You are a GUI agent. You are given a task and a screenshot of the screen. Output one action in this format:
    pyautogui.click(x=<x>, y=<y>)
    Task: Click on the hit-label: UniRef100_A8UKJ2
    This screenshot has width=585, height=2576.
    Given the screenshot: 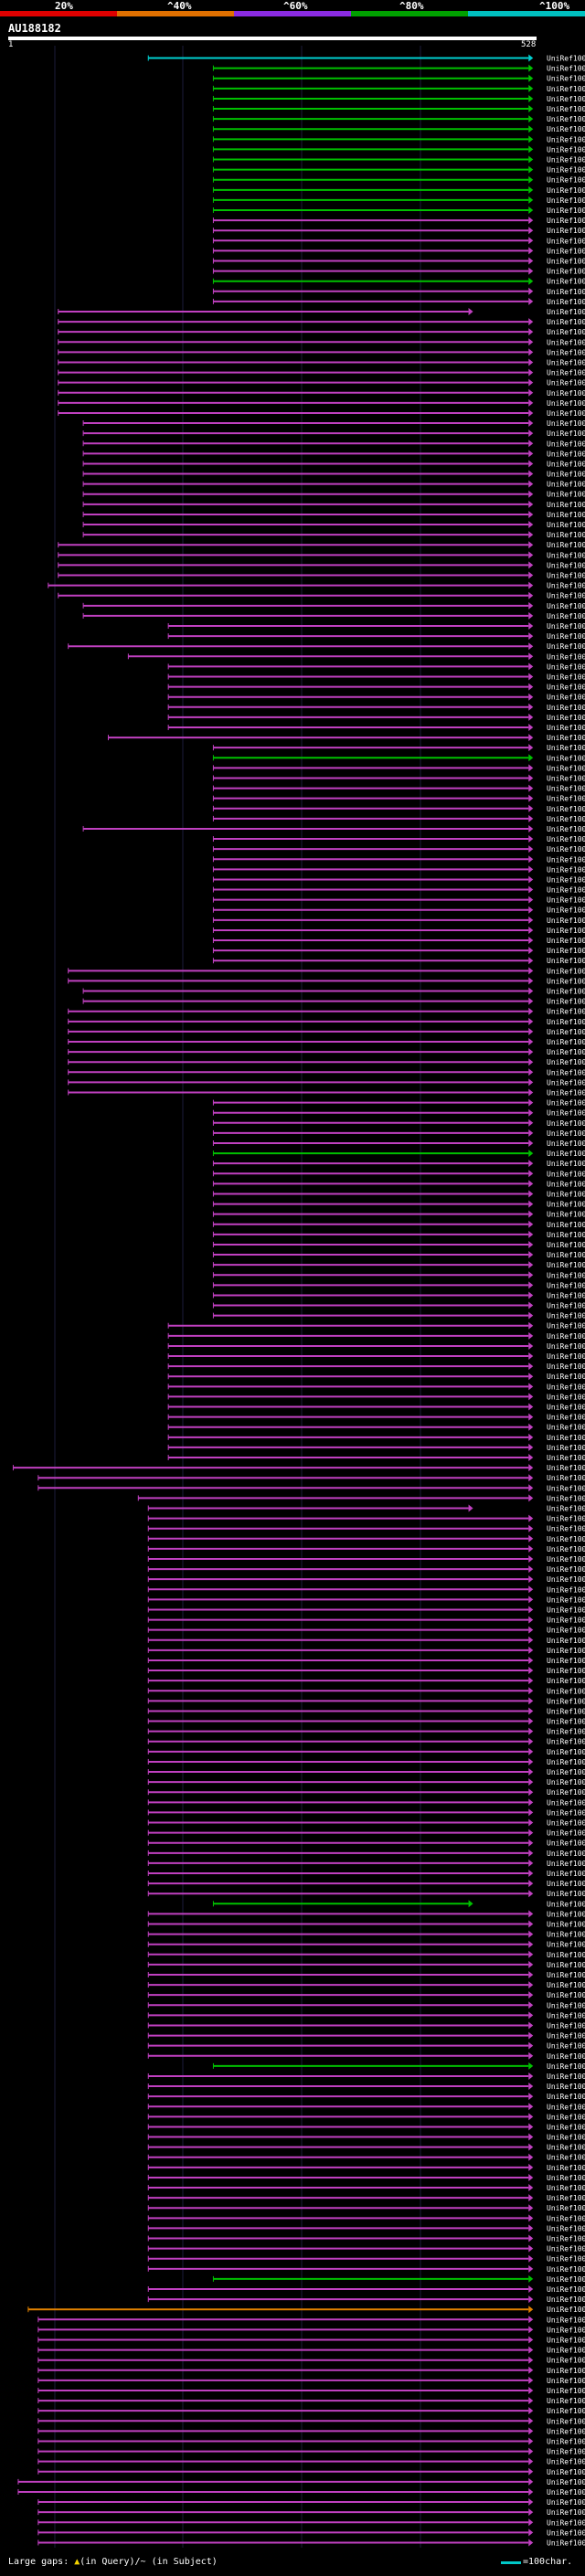 What is the action you would take?
    pyautogui.click(x=566, y=1306)
    